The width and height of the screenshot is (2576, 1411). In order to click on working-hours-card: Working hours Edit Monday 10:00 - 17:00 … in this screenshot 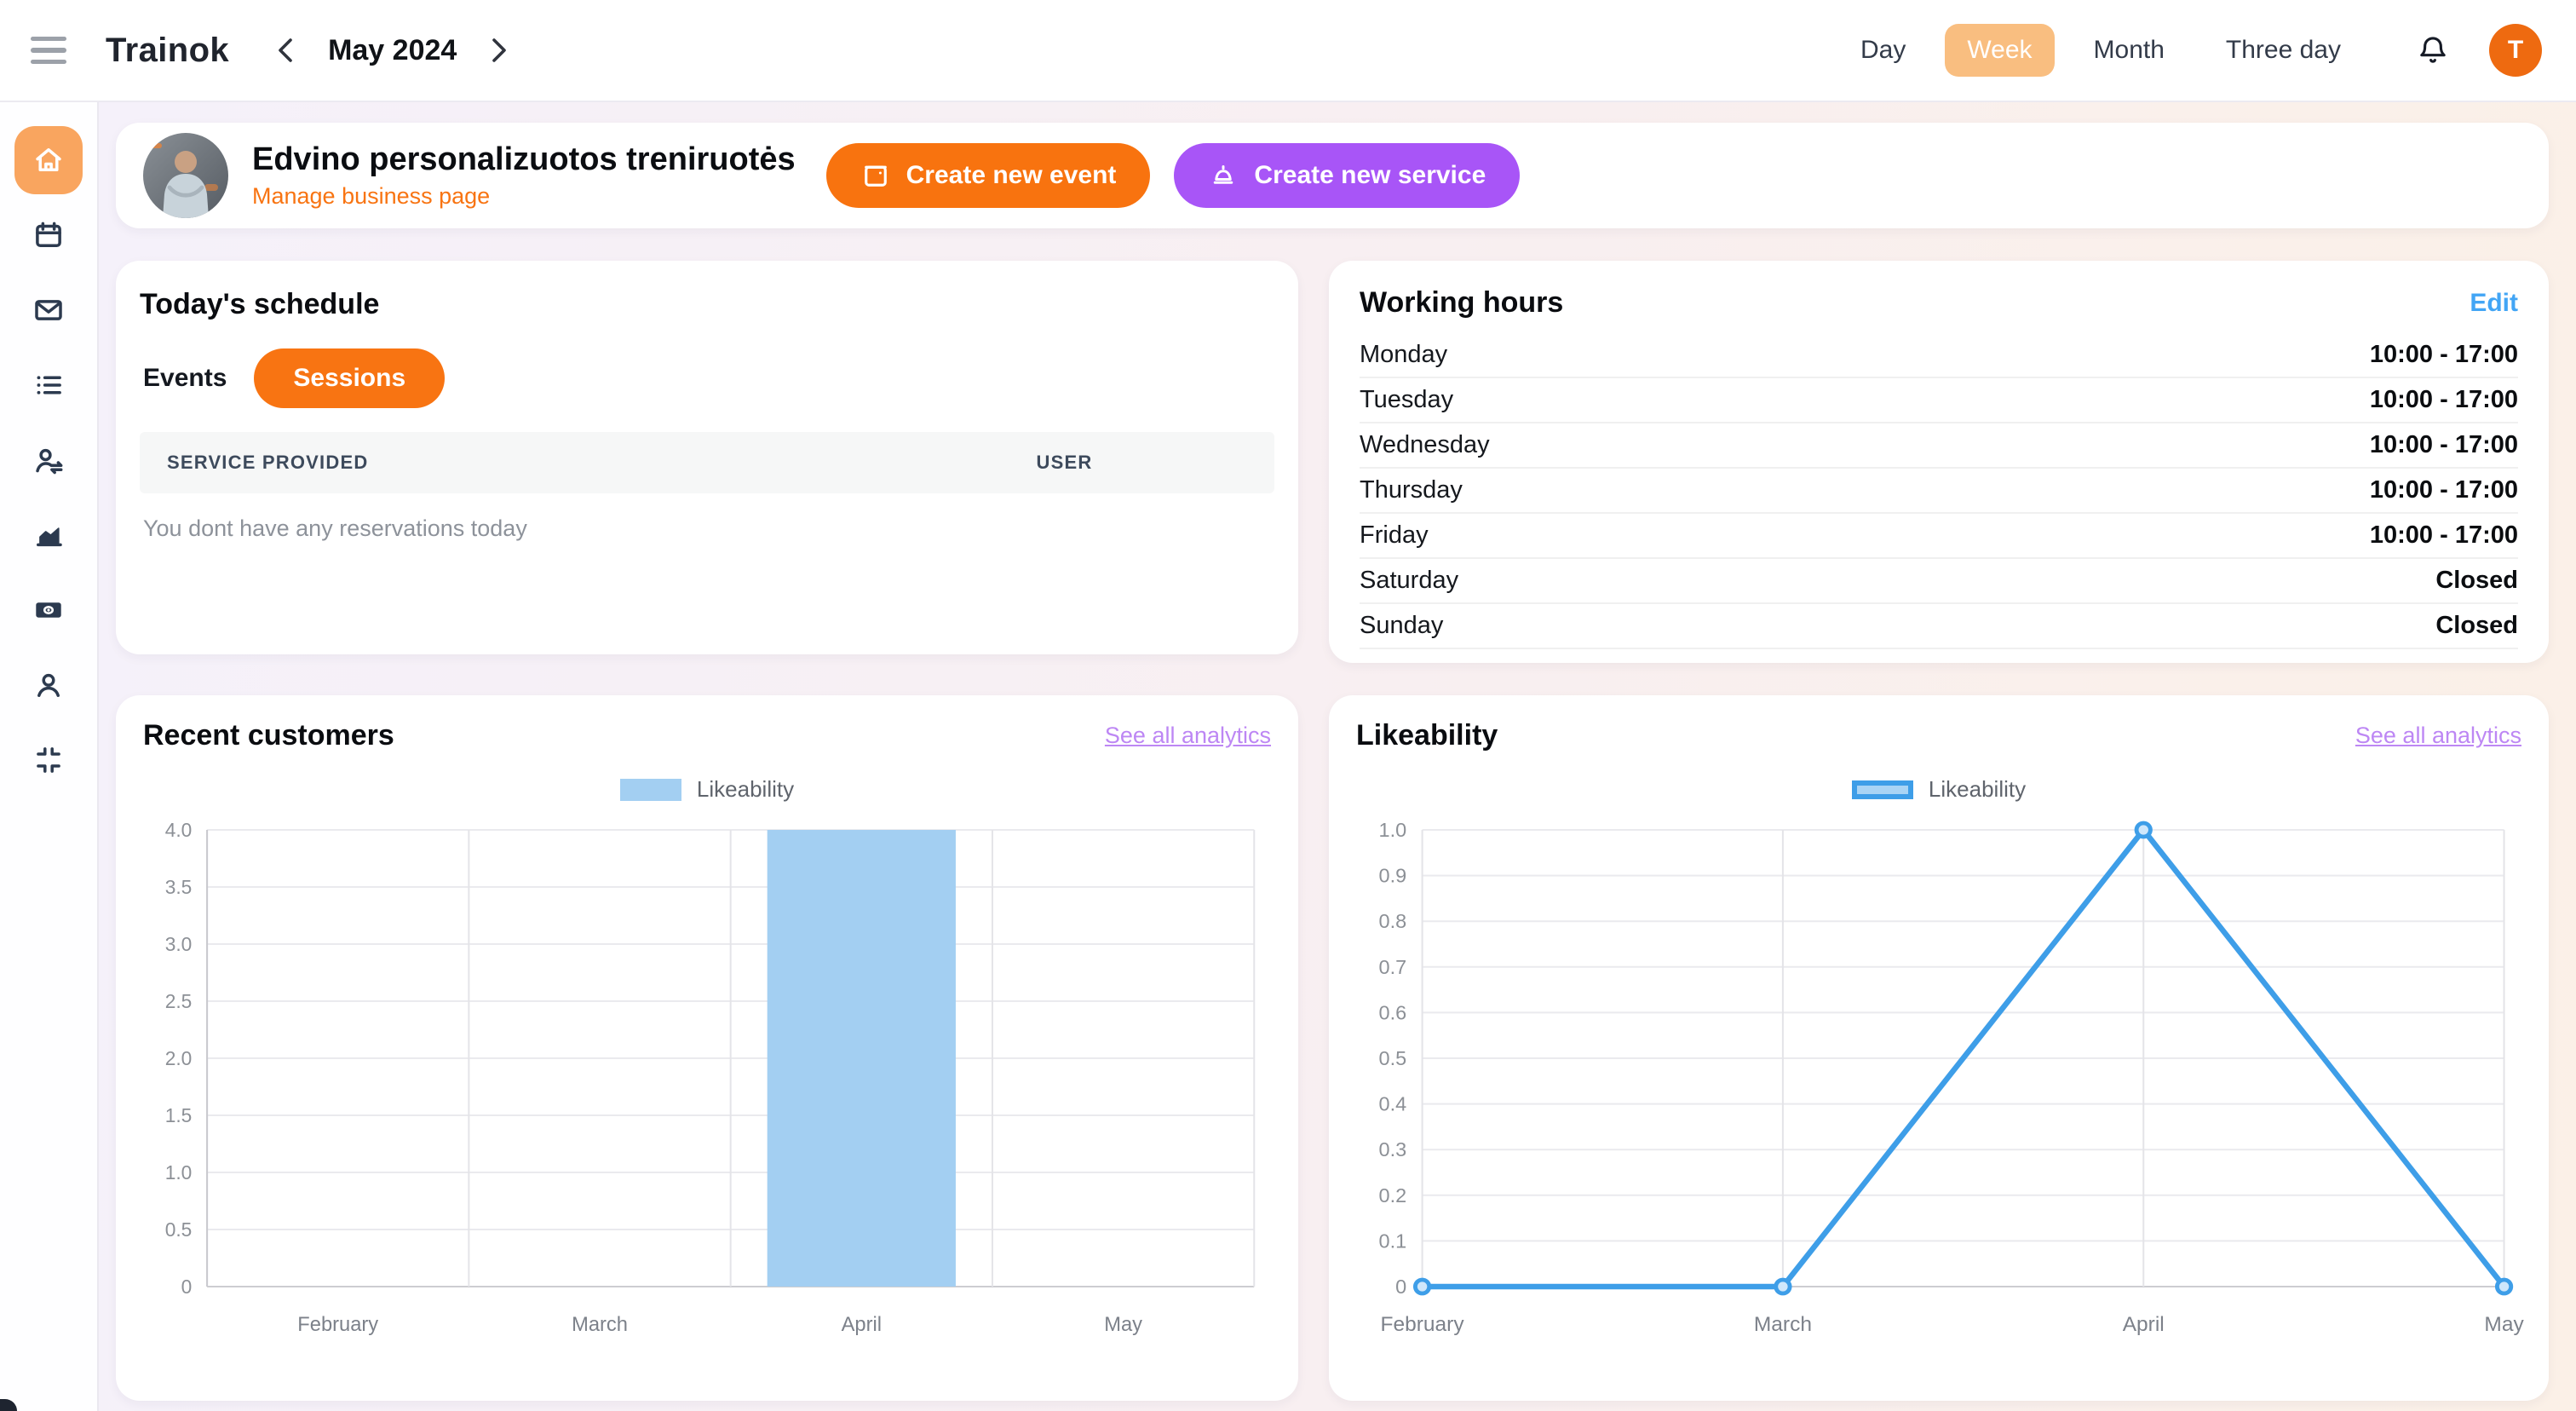, I will do `click(1939, 462)`.